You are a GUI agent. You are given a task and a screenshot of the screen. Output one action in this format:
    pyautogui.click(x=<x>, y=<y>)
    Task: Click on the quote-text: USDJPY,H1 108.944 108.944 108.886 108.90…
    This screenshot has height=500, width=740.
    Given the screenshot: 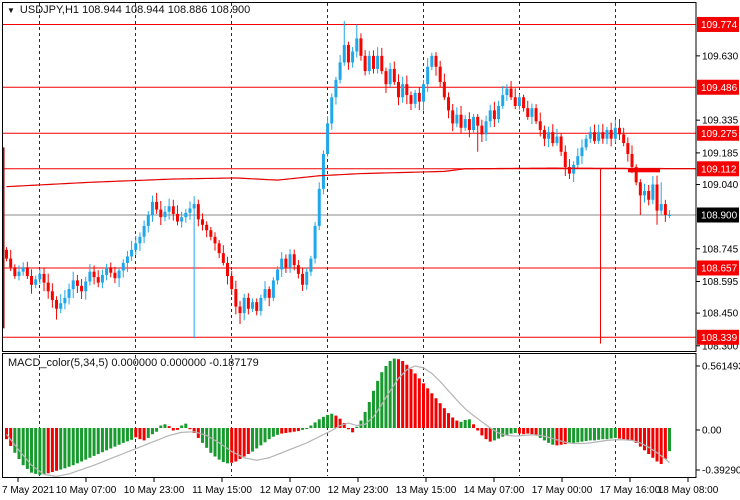 What is the action you would take?
    pyautogui.click(x=135, y=10)
    